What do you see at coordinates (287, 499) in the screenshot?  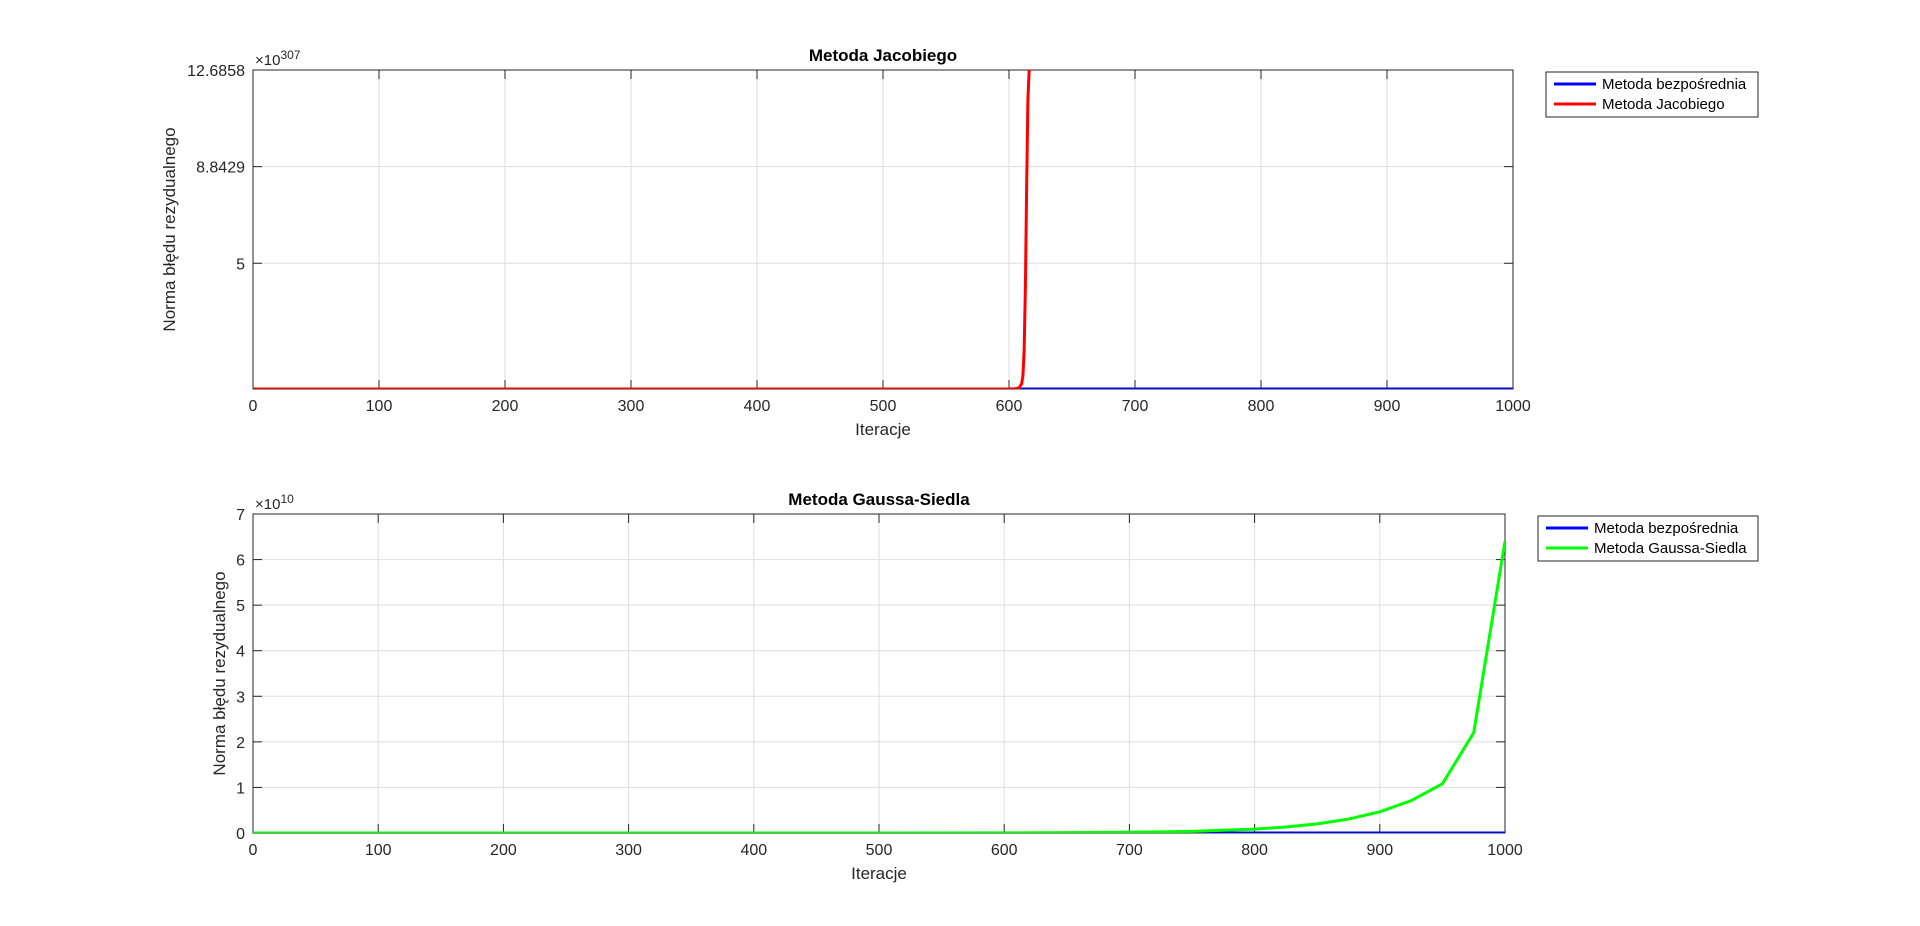 I see `y-exponent-power: 10` at bounding box center [287, 499].